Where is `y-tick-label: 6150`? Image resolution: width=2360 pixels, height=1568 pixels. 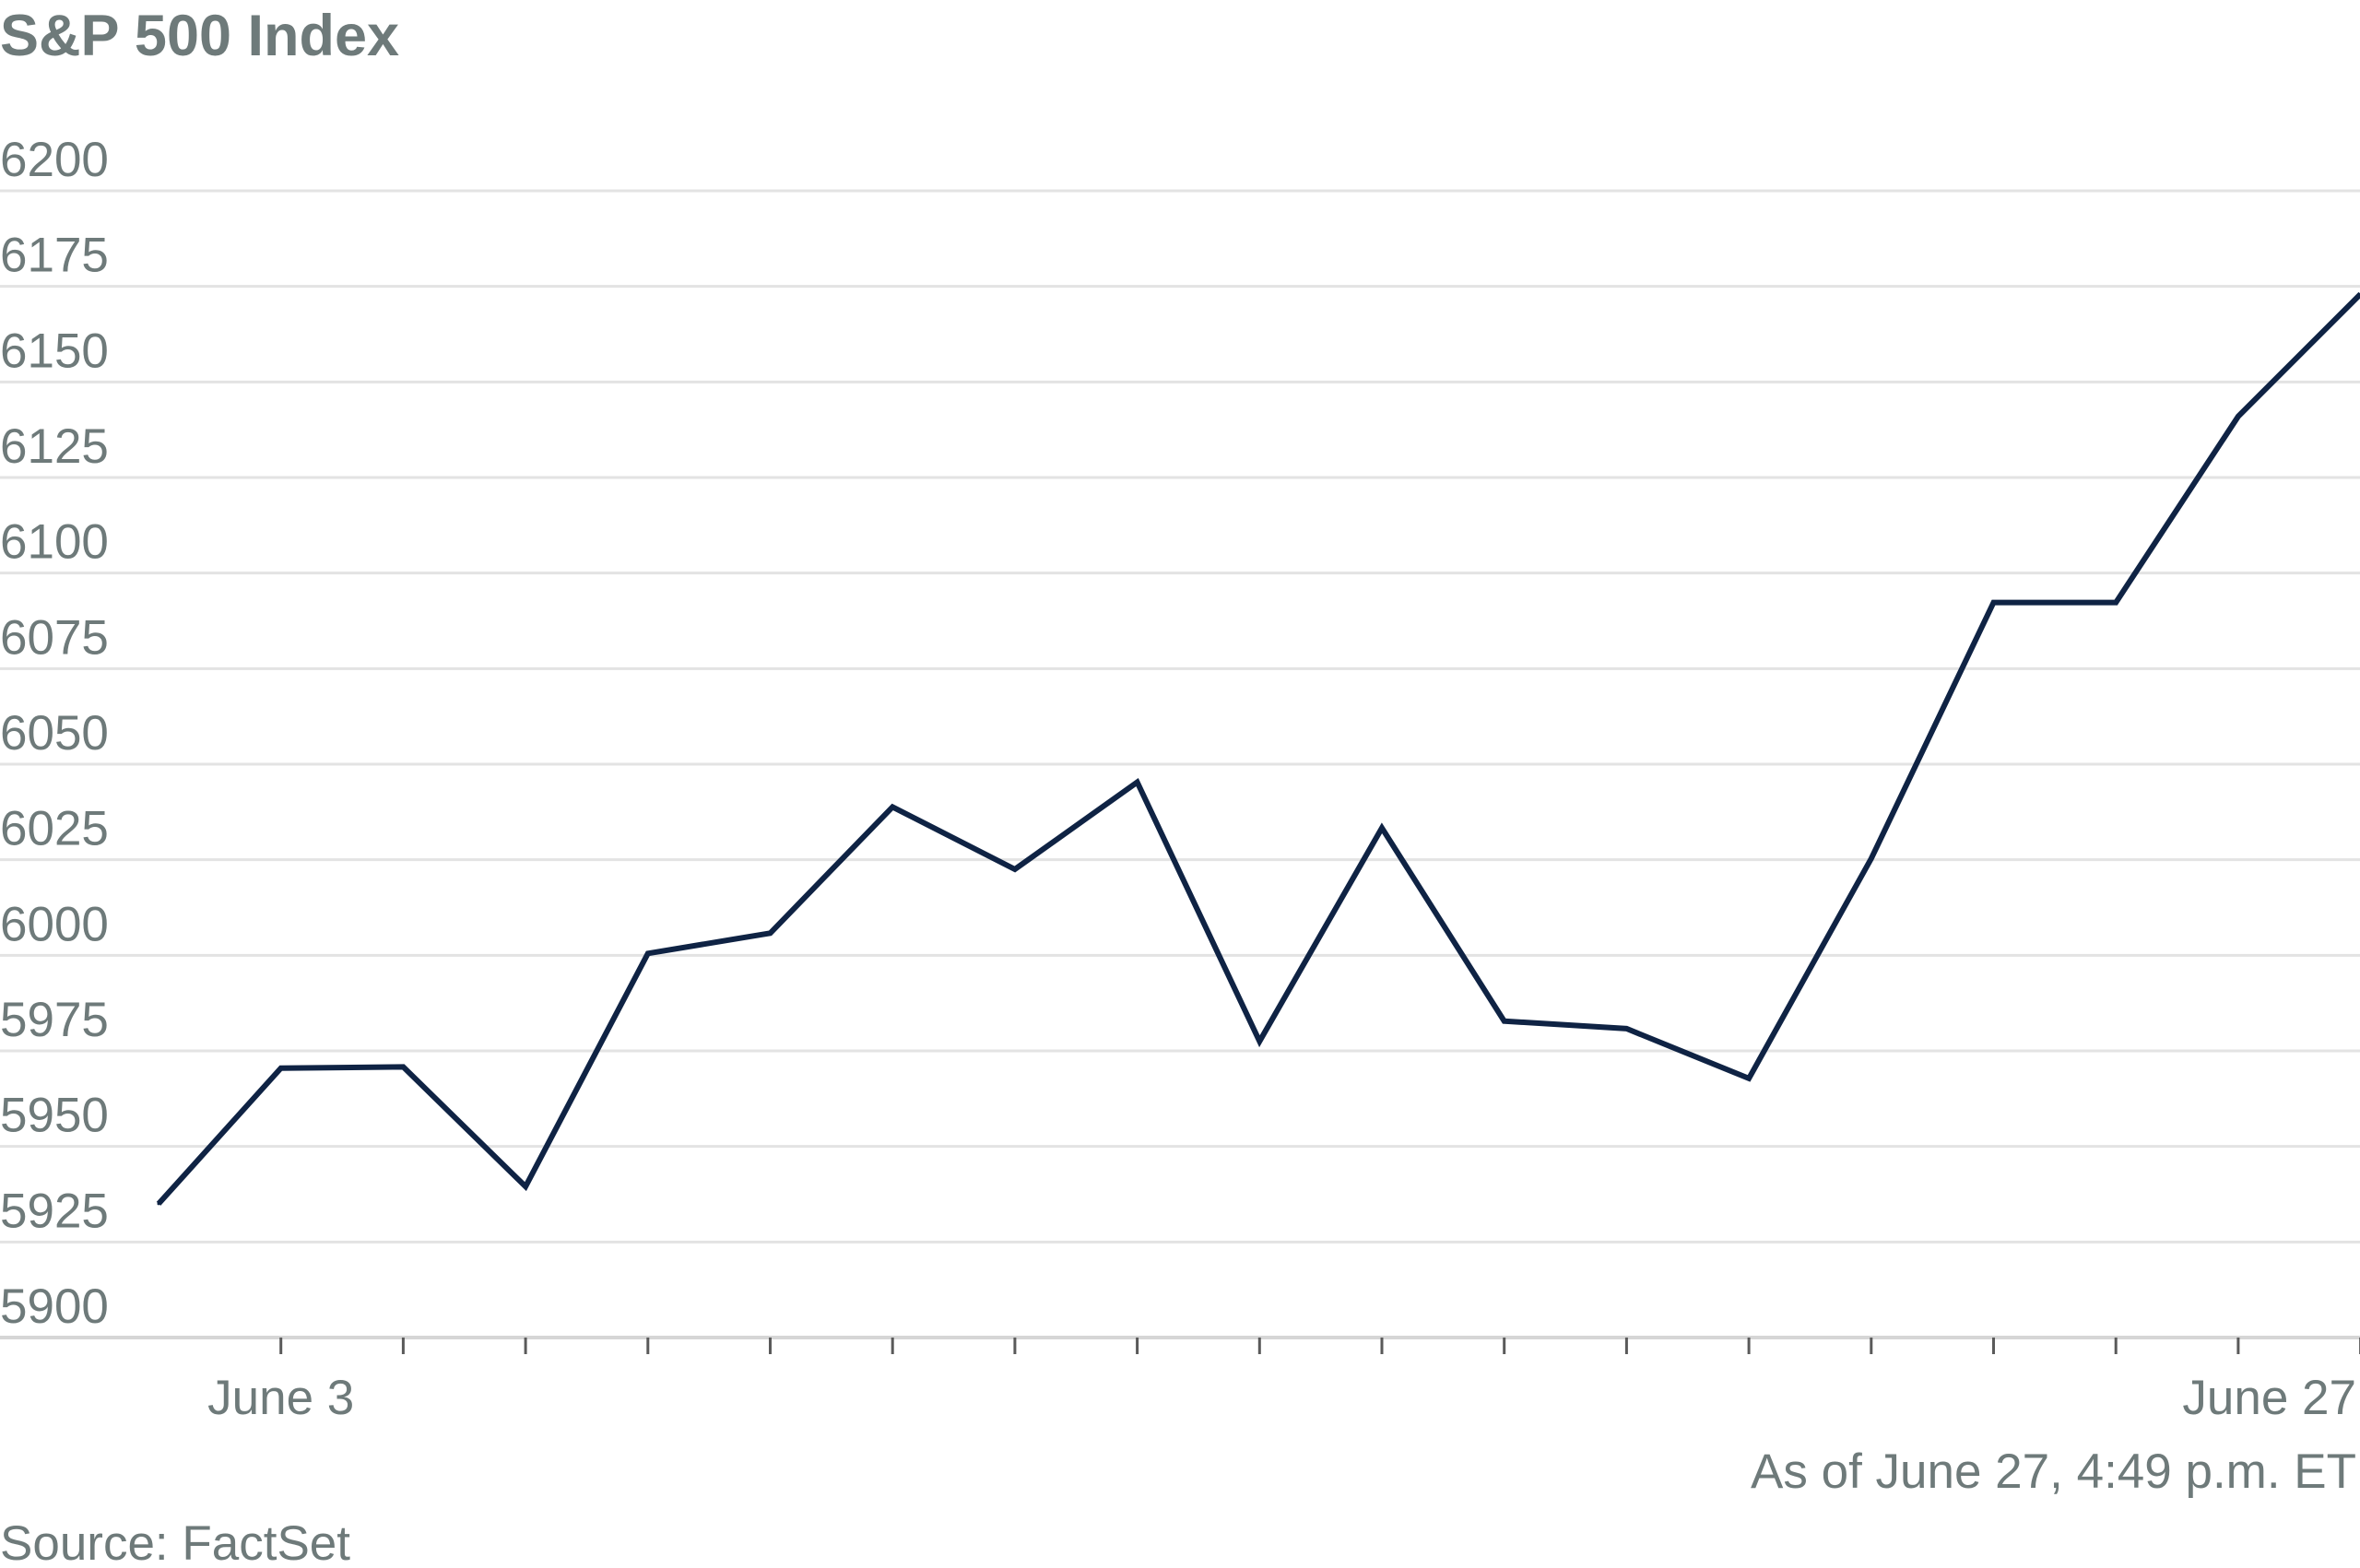
y-tick-label: 6150 is located at coordinates (54, 351).